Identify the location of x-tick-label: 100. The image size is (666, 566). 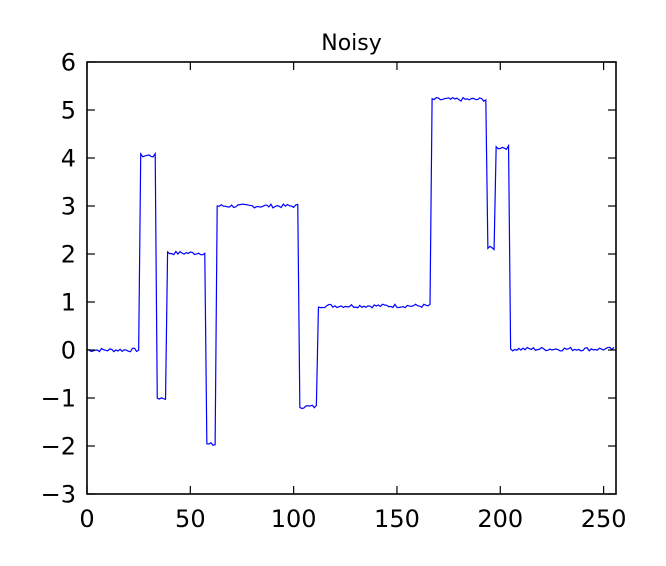
(294, 519).